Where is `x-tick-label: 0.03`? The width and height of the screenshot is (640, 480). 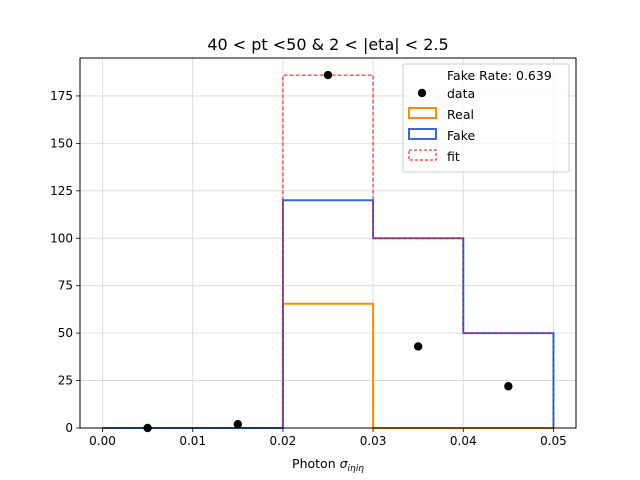 x-tick-label: 0.03 is located at coordinates (373, 441).